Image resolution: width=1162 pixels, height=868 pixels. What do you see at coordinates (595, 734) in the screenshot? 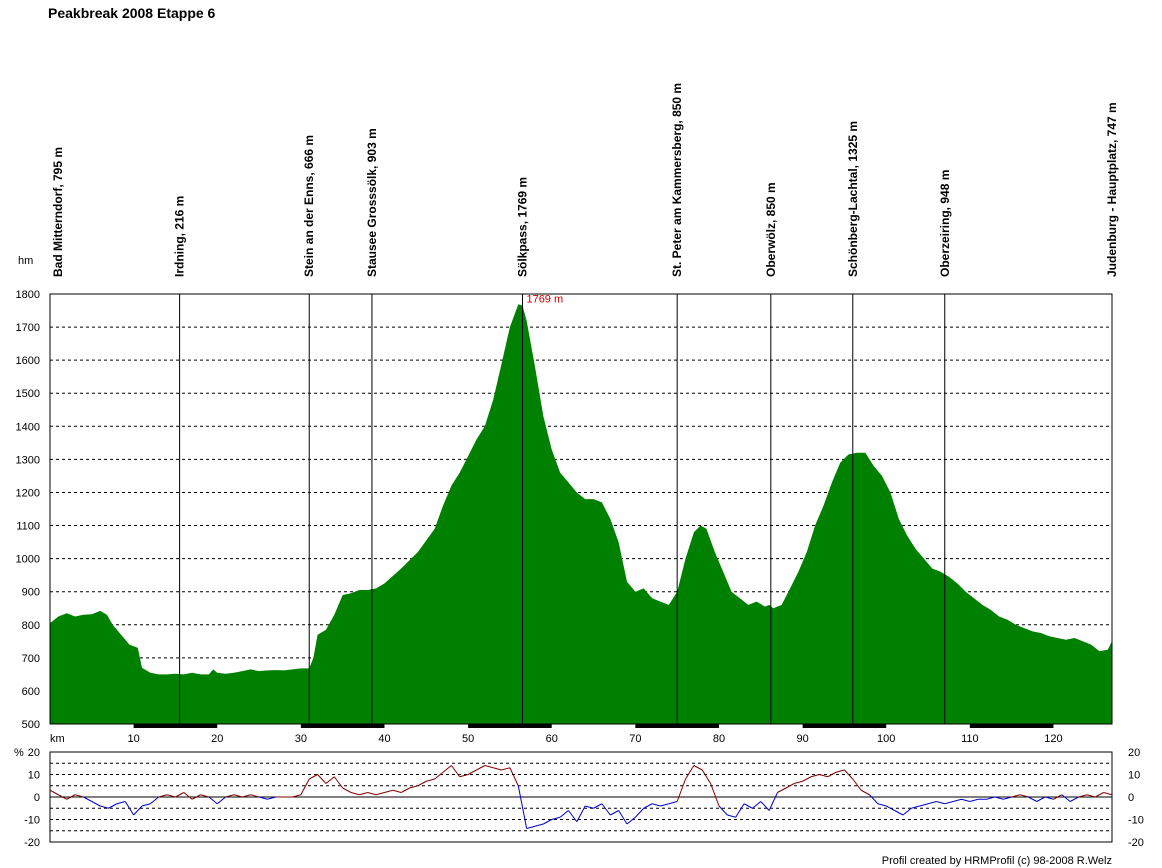
I see `km-axis: 10 20 30 40 50 60 70 80 90 100 110 120` at bounding box center [595, 734].